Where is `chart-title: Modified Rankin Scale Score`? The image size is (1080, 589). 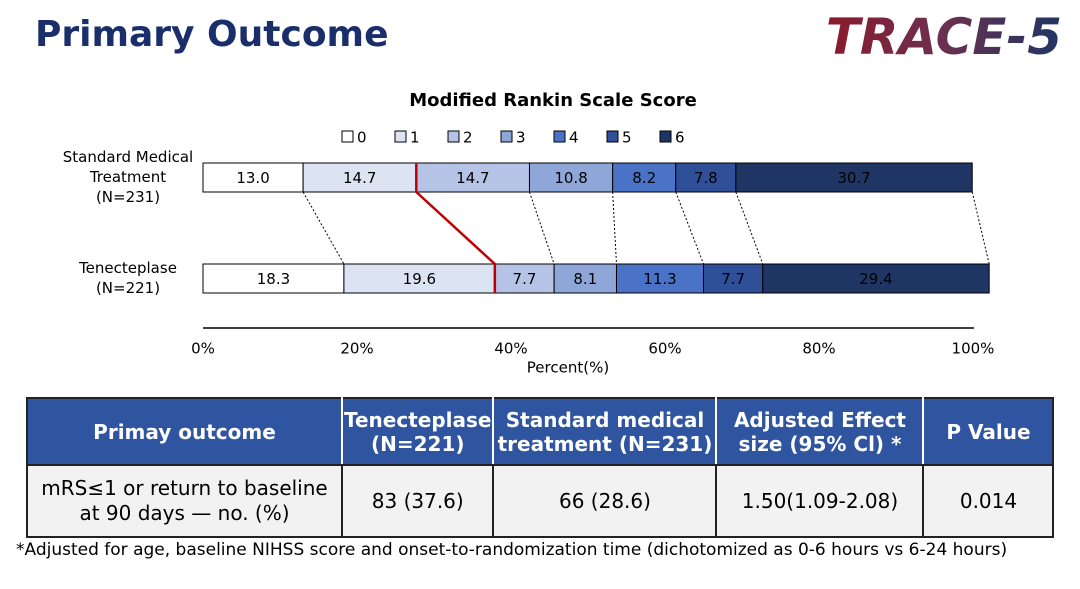 chart-title: Modified Rankin Scale Score is located at coordinates (553, 100).